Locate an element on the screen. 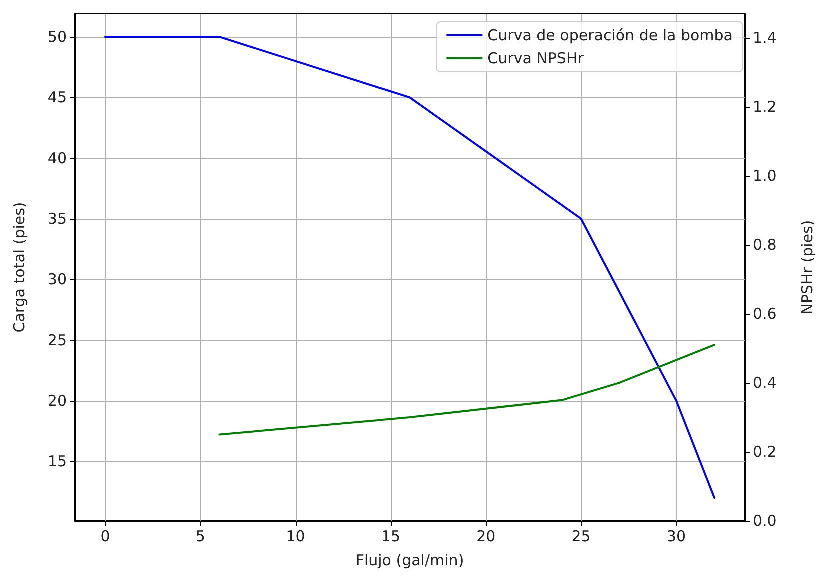 The image size is (823, 582). x-axis-title: Flujo (gal/min) is located at coordinates (410, 561).